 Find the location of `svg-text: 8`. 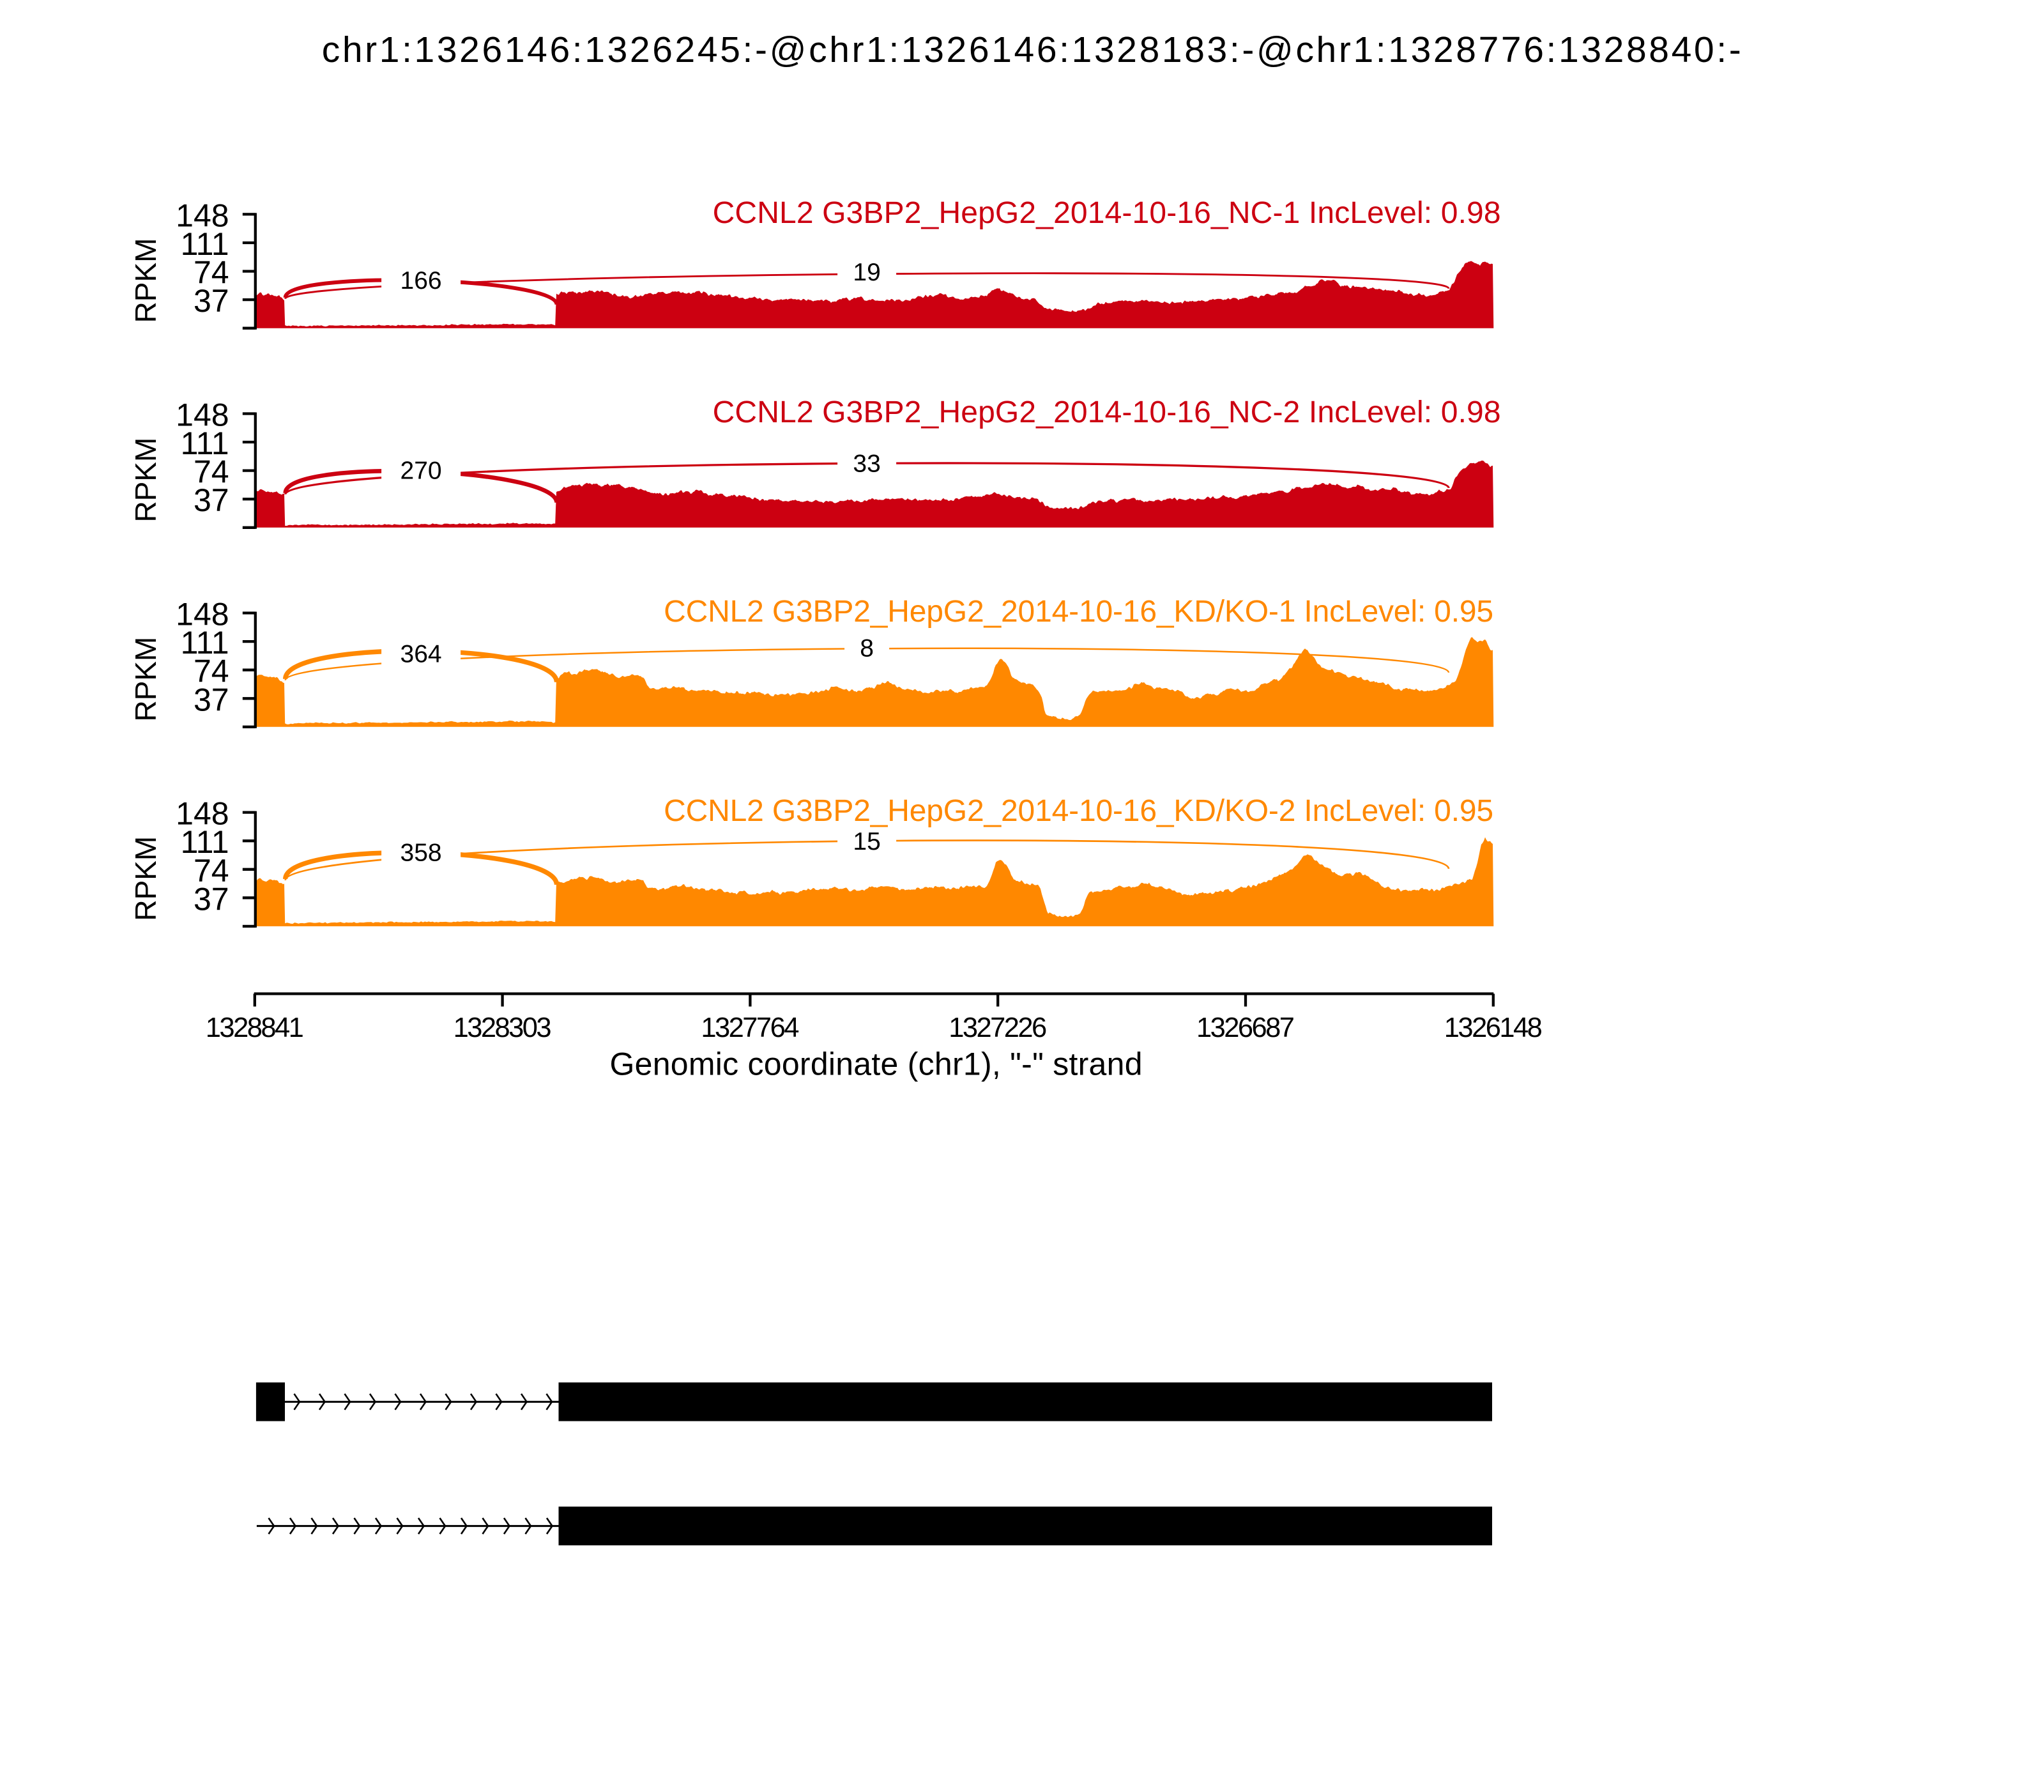

svg-text: 8 is located at coordinates (867, 649).